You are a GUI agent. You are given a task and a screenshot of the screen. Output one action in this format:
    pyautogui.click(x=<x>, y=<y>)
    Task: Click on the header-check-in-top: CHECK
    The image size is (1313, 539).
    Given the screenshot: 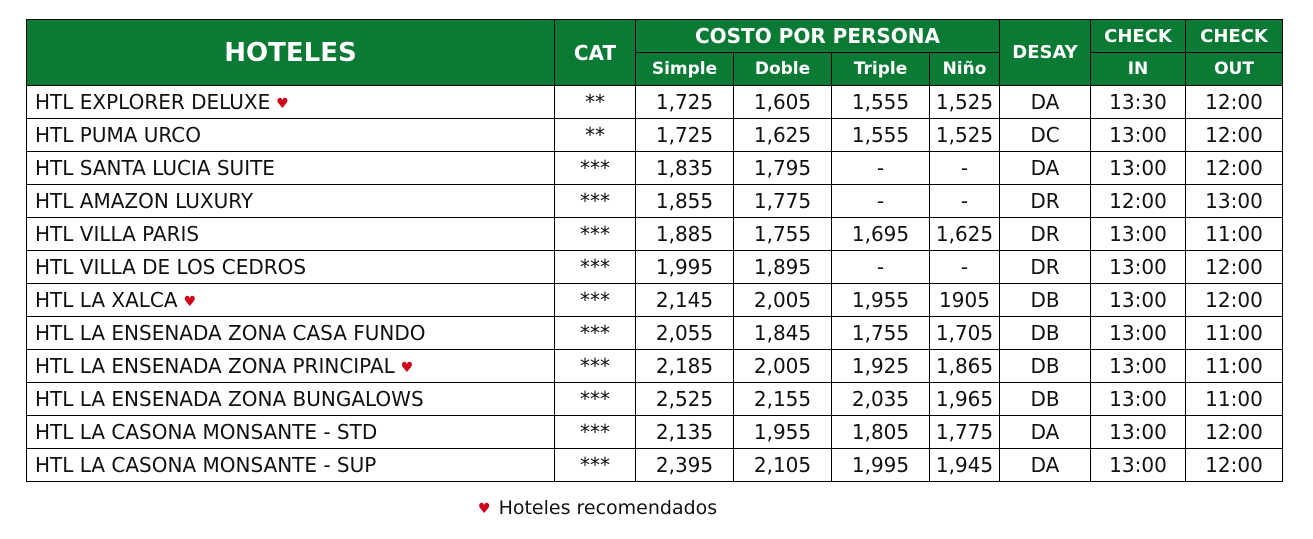 What is the action you would take?
    pyautogui.click(x=1138, y=36)
    